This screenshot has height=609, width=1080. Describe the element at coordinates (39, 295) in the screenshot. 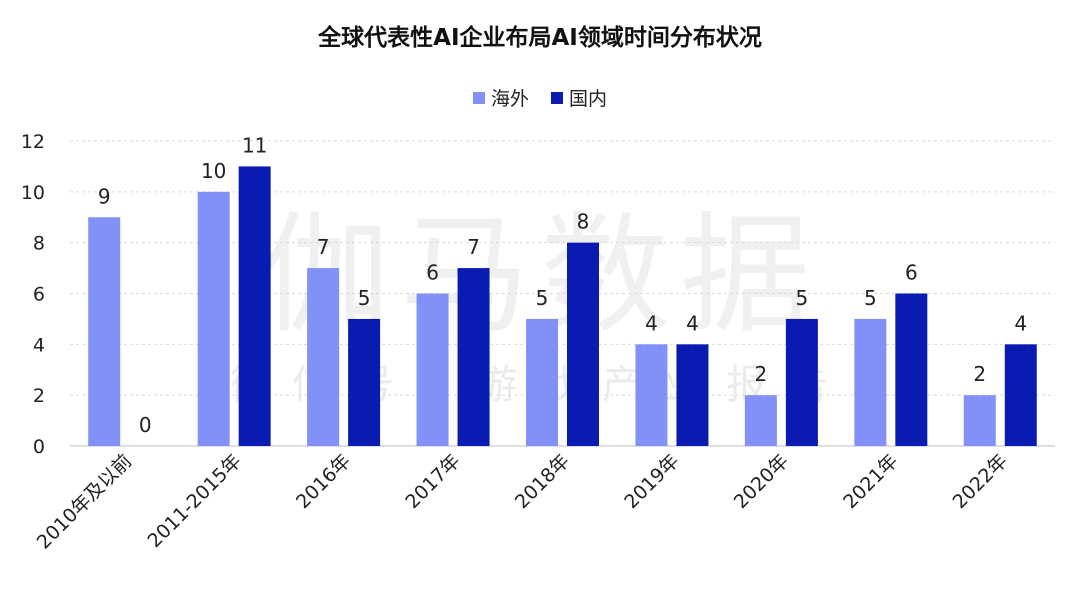

I see `y-tick-label: 6` at that location.